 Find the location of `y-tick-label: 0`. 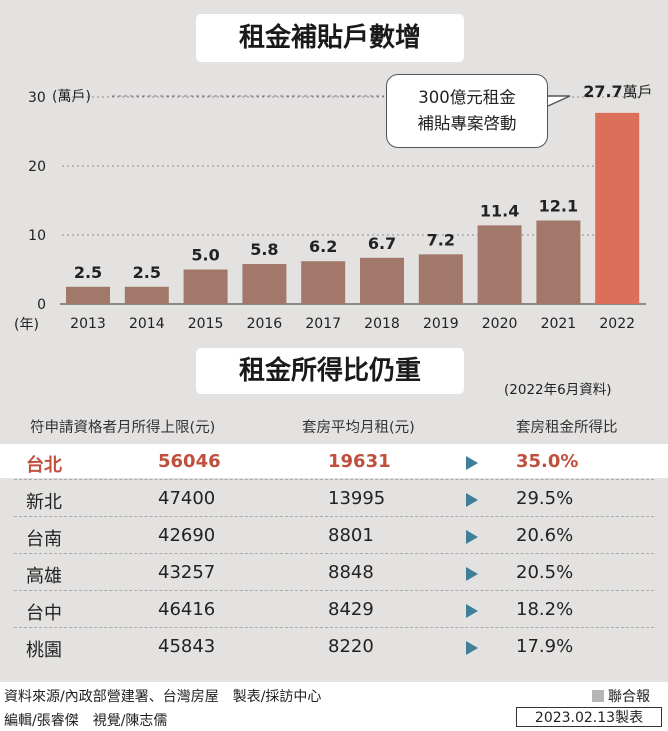

y-tick-label: 0 is located at coordinates (41, 305).